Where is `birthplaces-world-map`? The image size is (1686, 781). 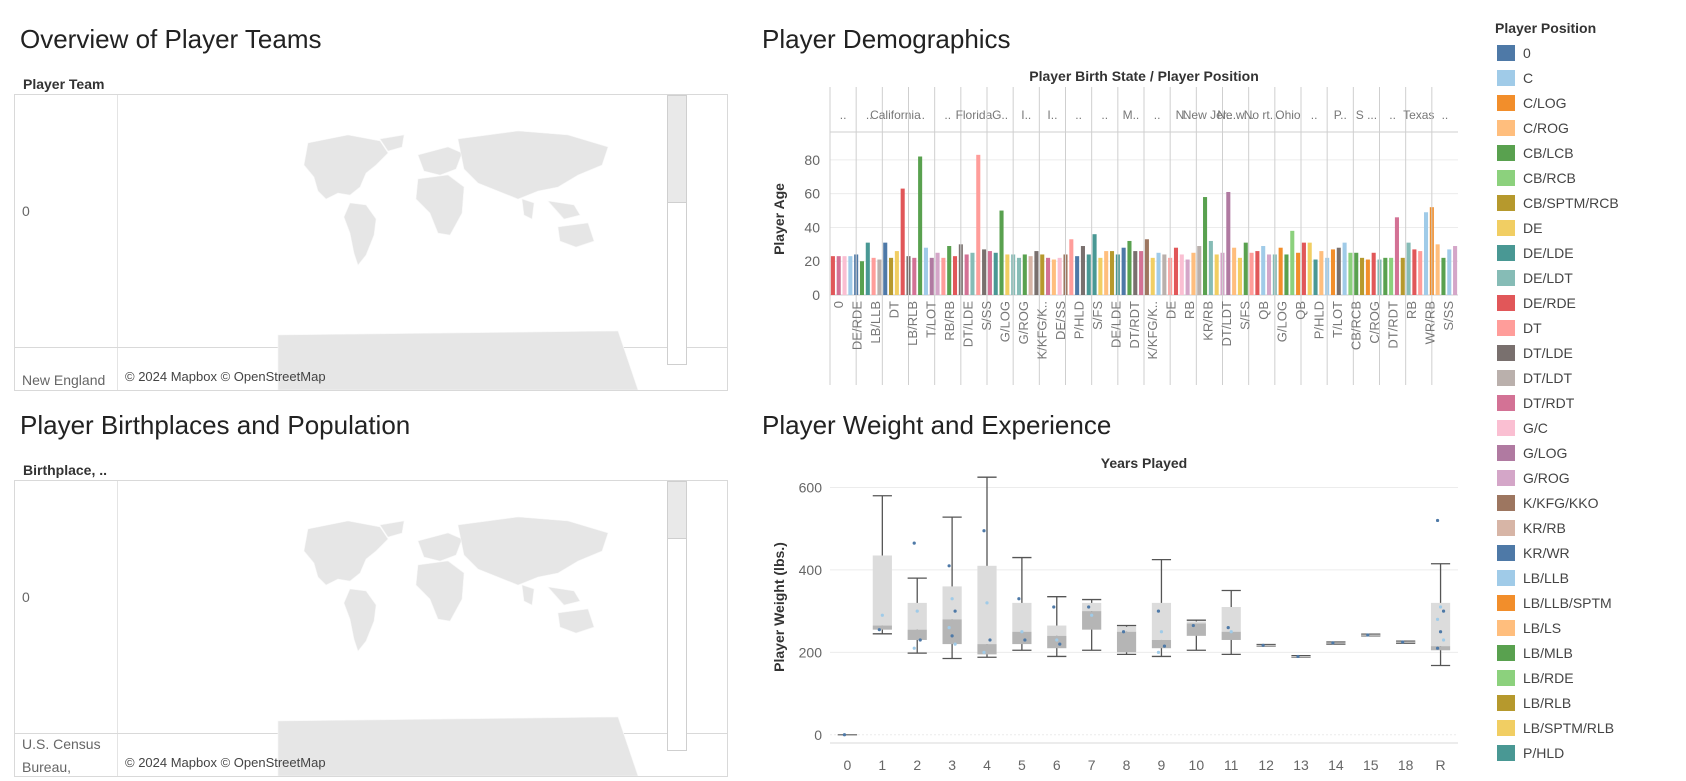 birthplaces-world-map is located at coordinates (423, 628).